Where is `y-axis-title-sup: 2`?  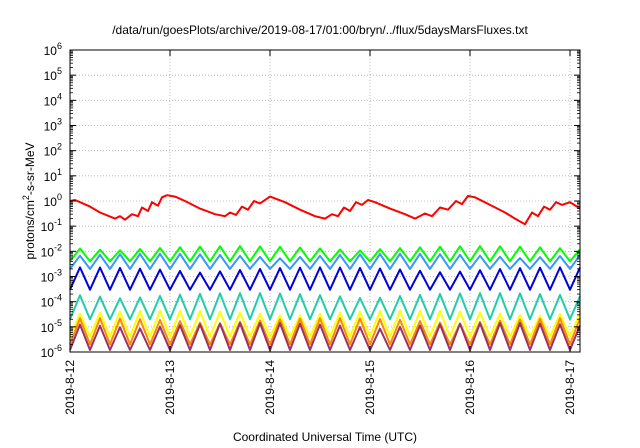
y-axis-title-sup: 2 is located at coordinates (26, 197).